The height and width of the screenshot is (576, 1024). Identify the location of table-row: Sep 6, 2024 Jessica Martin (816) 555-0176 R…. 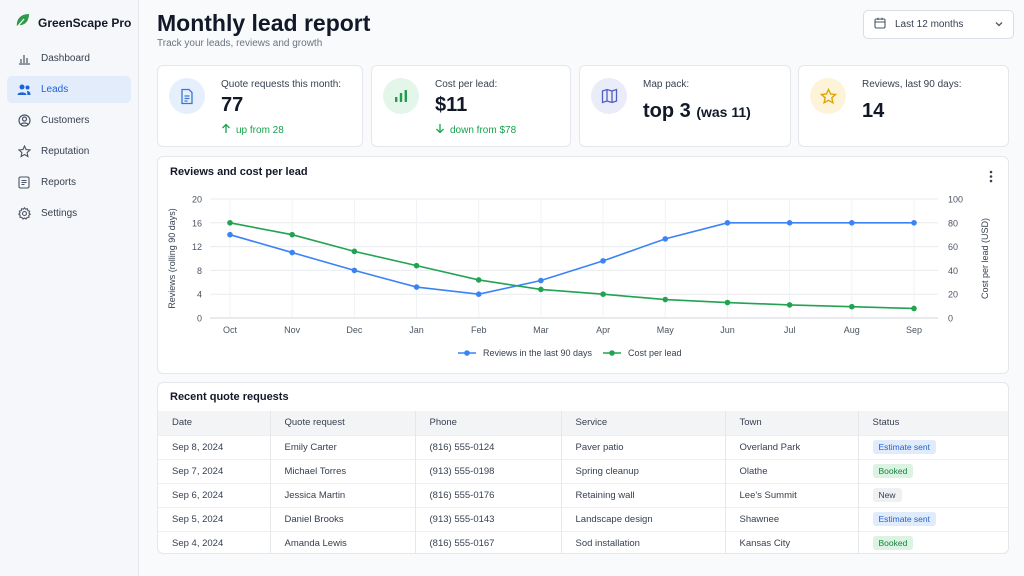
(583, 494).